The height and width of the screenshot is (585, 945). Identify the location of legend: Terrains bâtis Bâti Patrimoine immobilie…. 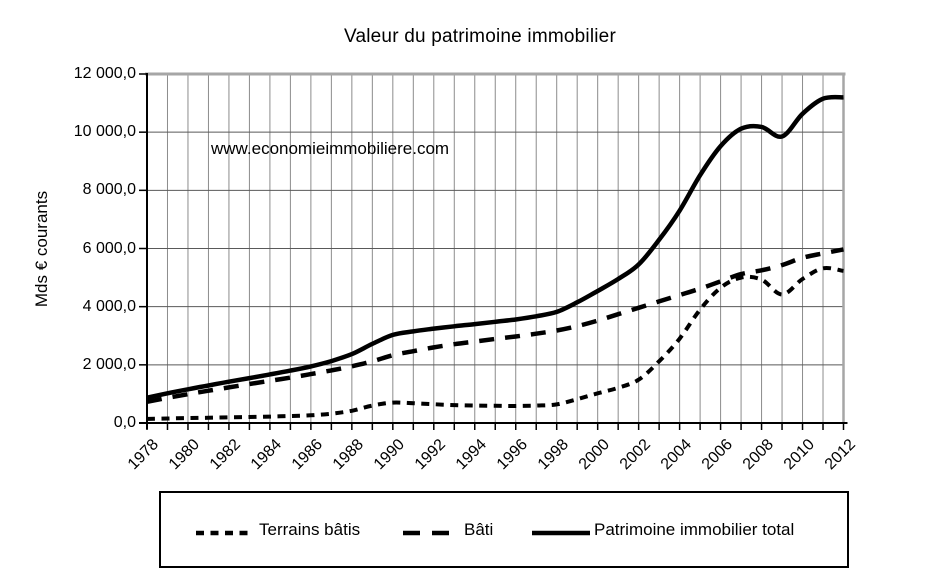
(504, 529).